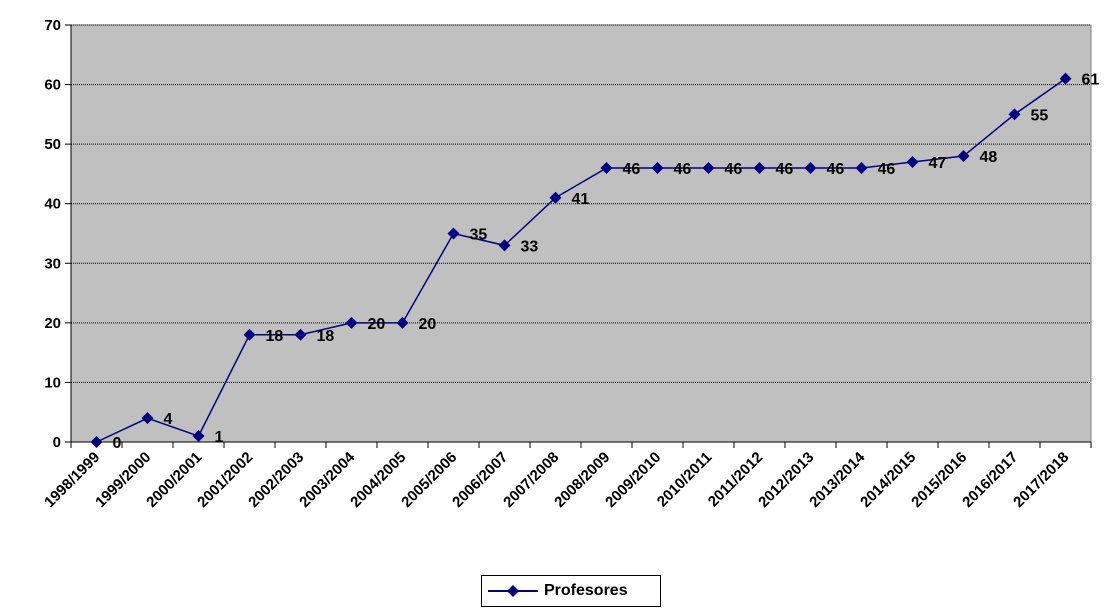  Describe the element at coordinates (57, 442) in the screenshot. I see `y-tick-label: 0` at that location.